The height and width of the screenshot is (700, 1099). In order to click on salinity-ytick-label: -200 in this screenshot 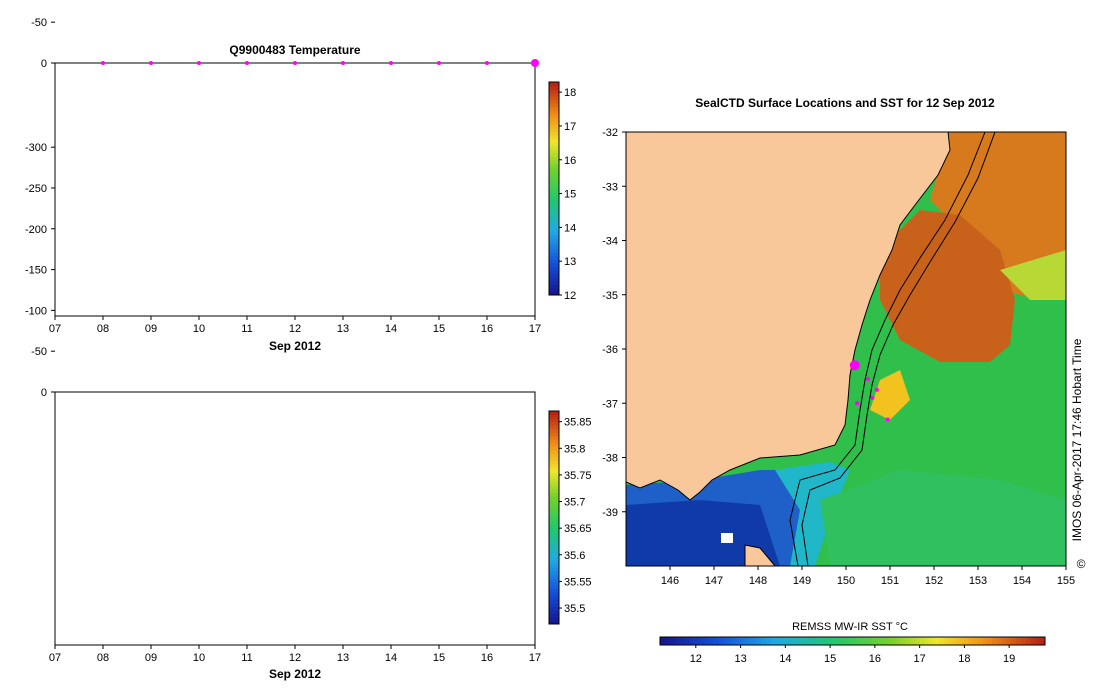, I will do `click(36, 230)`.